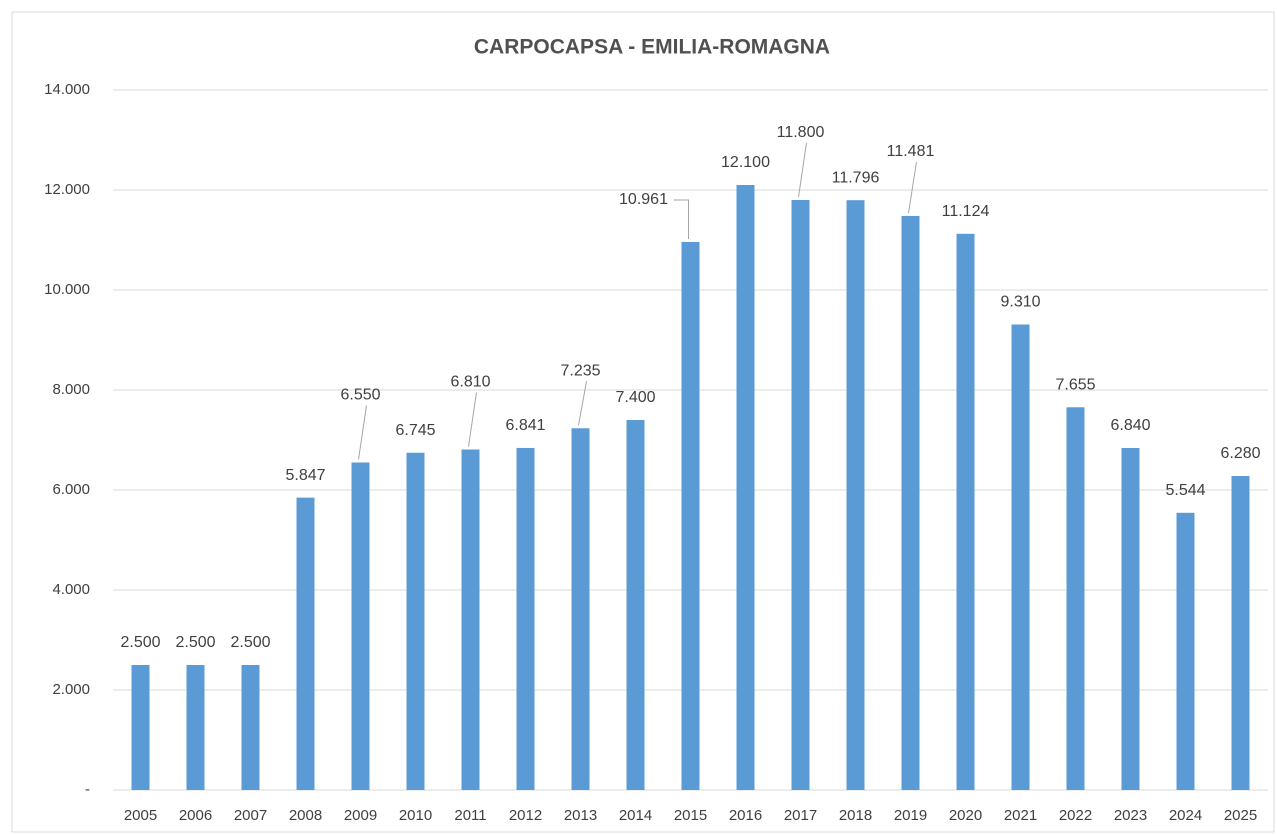 The image size is (1277, 835). Describe the element at coordinates (800, 815) in the screenshot. I see `x-tick-label: 2017` at that location.